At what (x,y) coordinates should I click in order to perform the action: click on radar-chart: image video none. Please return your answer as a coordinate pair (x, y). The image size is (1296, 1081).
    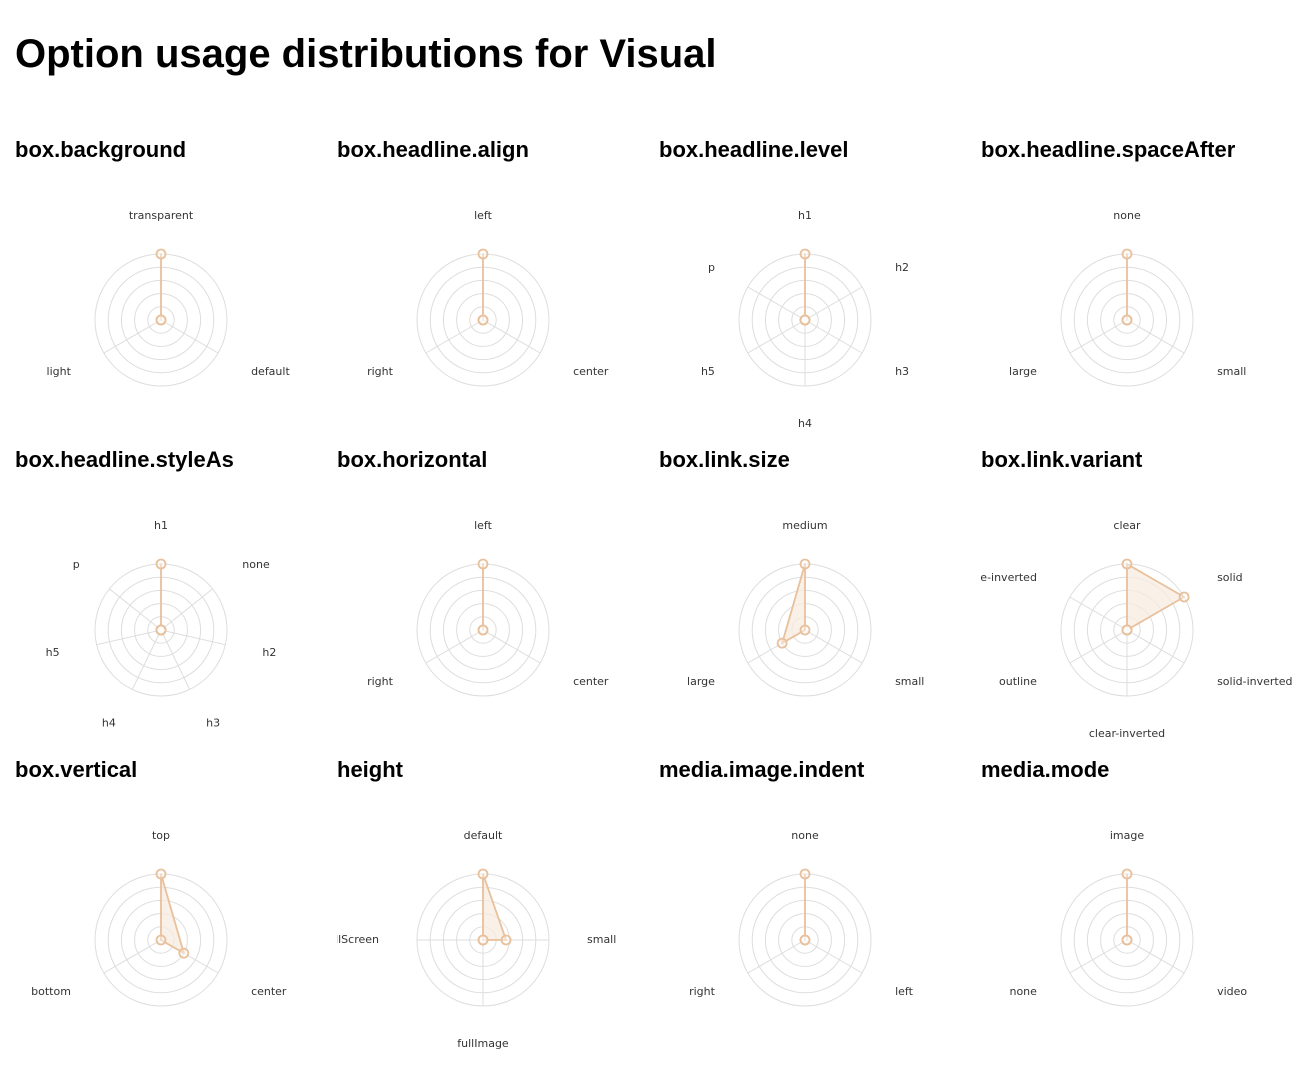
    Looking at the image, I should click on (1128, 918).